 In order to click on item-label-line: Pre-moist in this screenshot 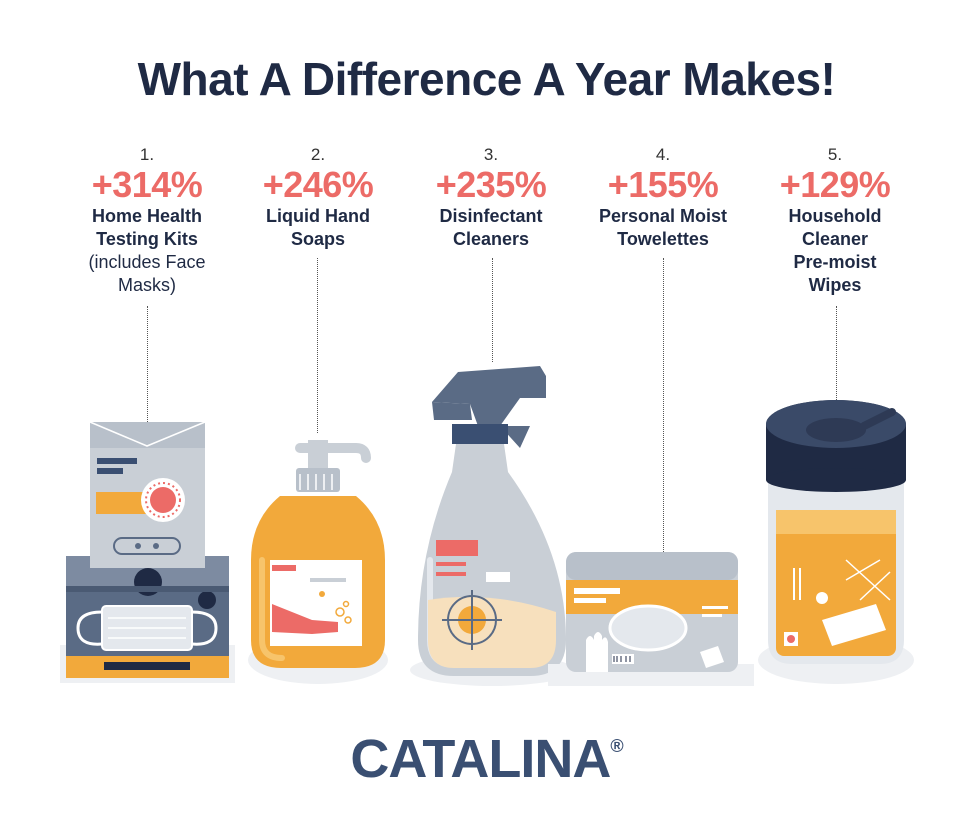, I will do `click(835, 262)`.